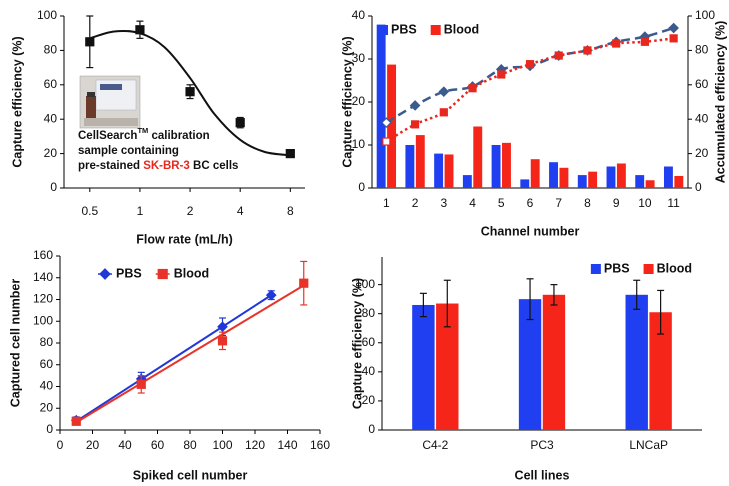  Describe the element at coordinates (222, 445) in the screenshot. I see `x-tick-label: 100` at that location.